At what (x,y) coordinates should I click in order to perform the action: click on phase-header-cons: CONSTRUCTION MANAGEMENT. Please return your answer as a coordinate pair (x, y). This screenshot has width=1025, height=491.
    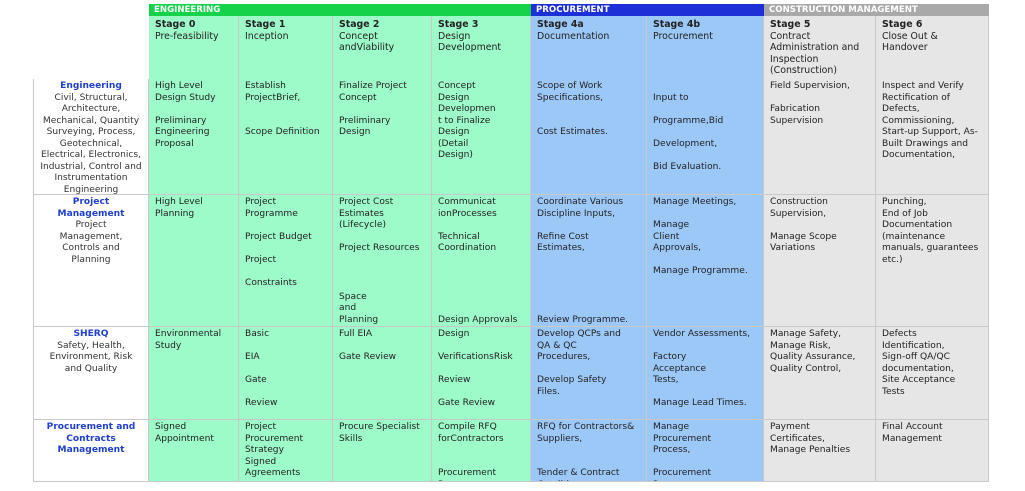
    Looking at the image, I should click on (876, 10).